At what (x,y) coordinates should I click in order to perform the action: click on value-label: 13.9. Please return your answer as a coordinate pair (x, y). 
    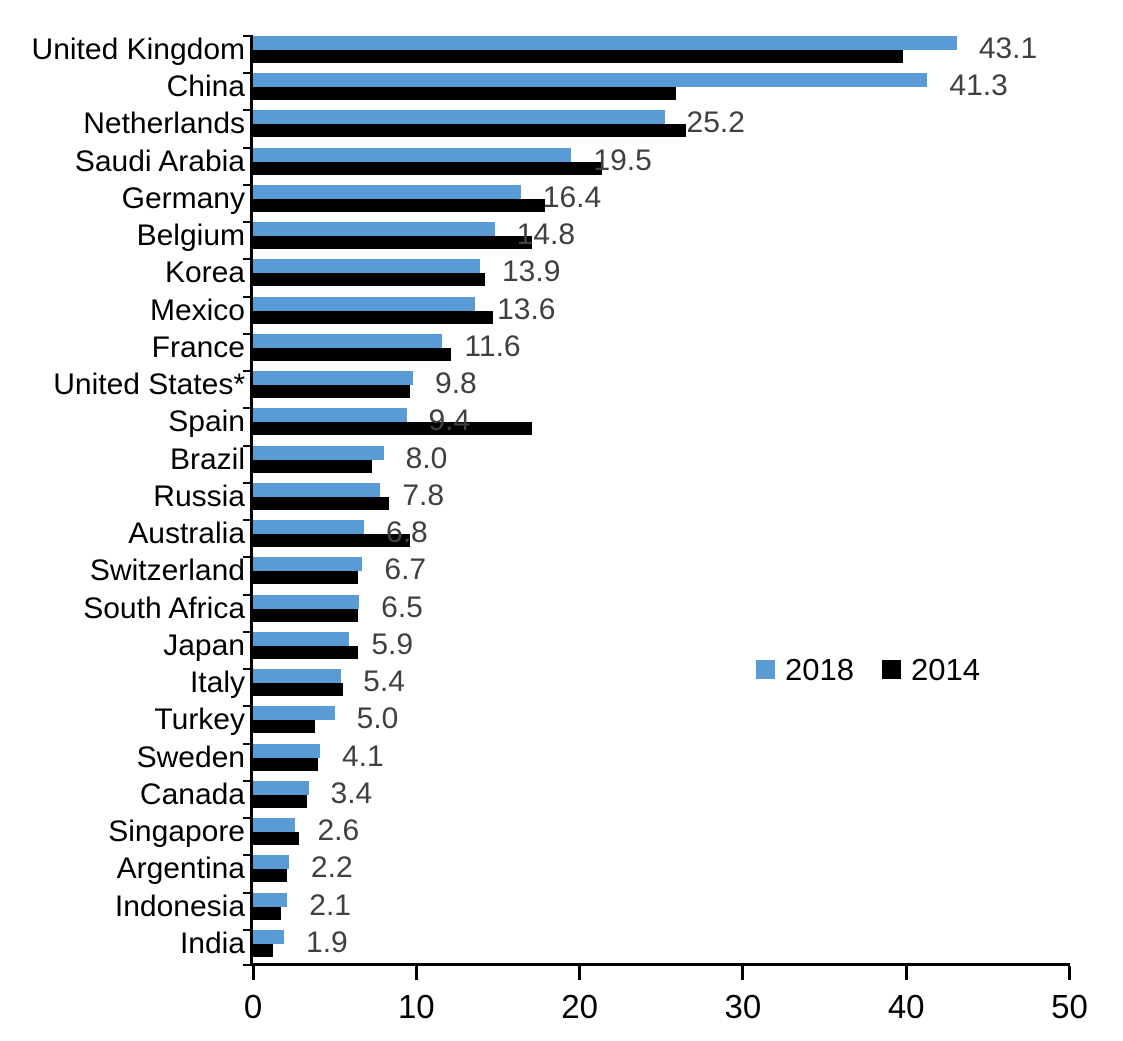
    Looking at the image, I should click on (531, 272).